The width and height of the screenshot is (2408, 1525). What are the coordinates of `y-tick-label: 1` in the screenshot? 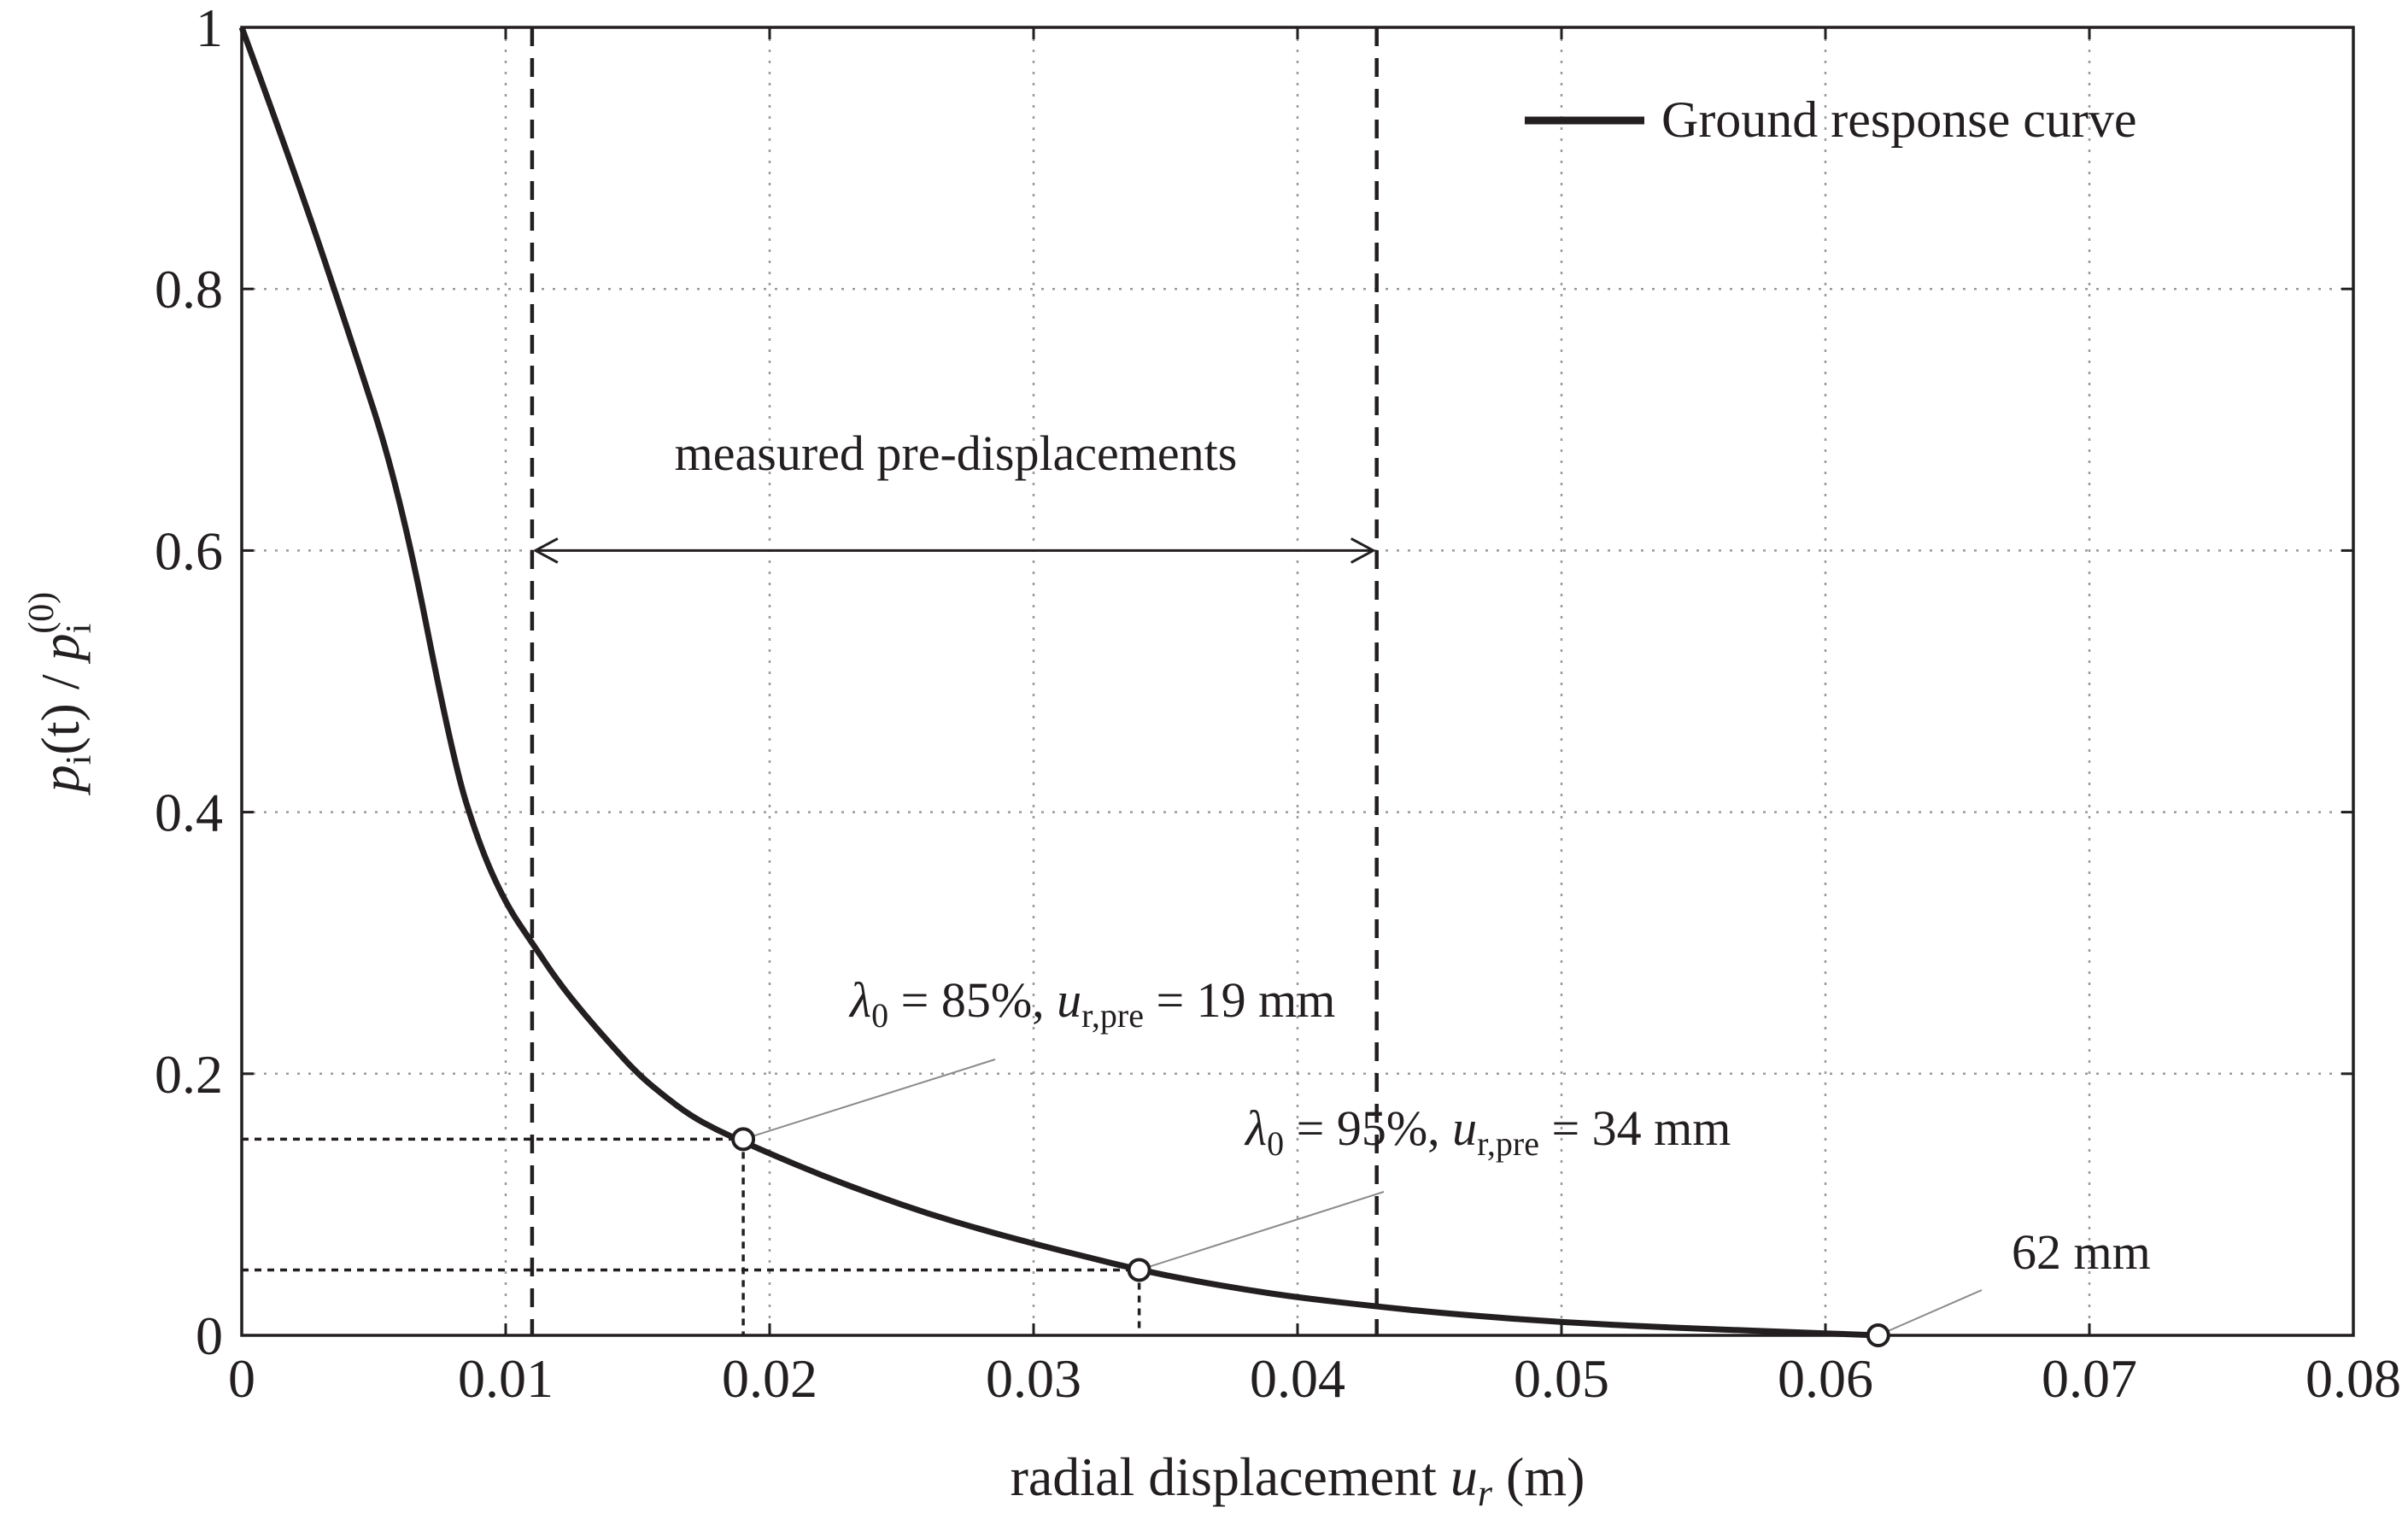 It's located at (209, 29).